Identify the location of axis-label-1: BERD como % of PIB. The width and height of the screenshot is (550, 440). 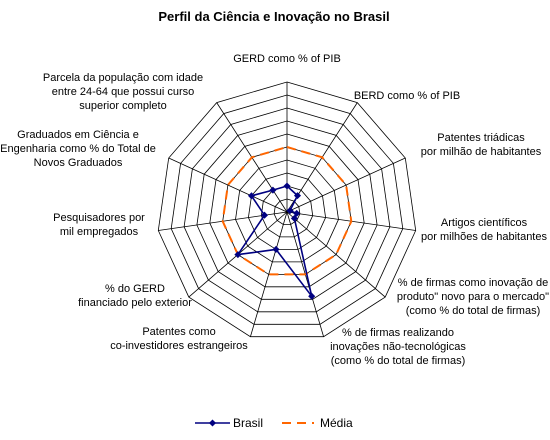
(407, 96).